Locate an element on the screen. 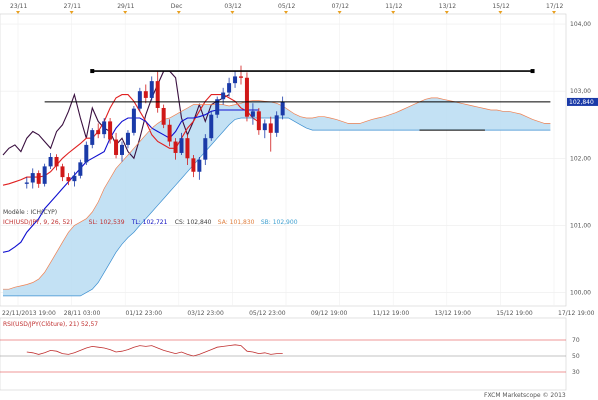 Image resolution: width=598 pixels, height=400 pixels. bottom-date-label: 05/12 23:00 is located at coordinates (267, 313).